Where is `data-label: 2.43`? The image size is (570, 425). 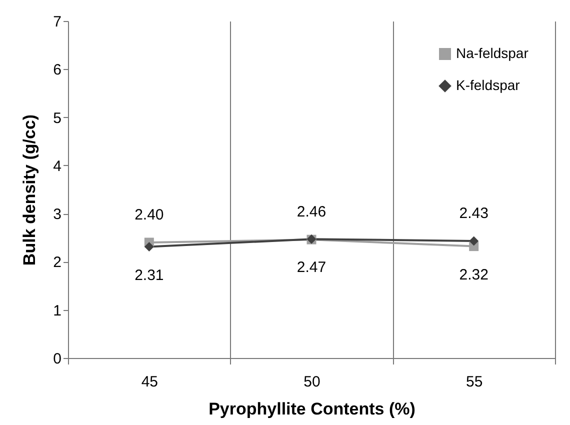
data-label: 2.43 is located at coordinates (473, 213).